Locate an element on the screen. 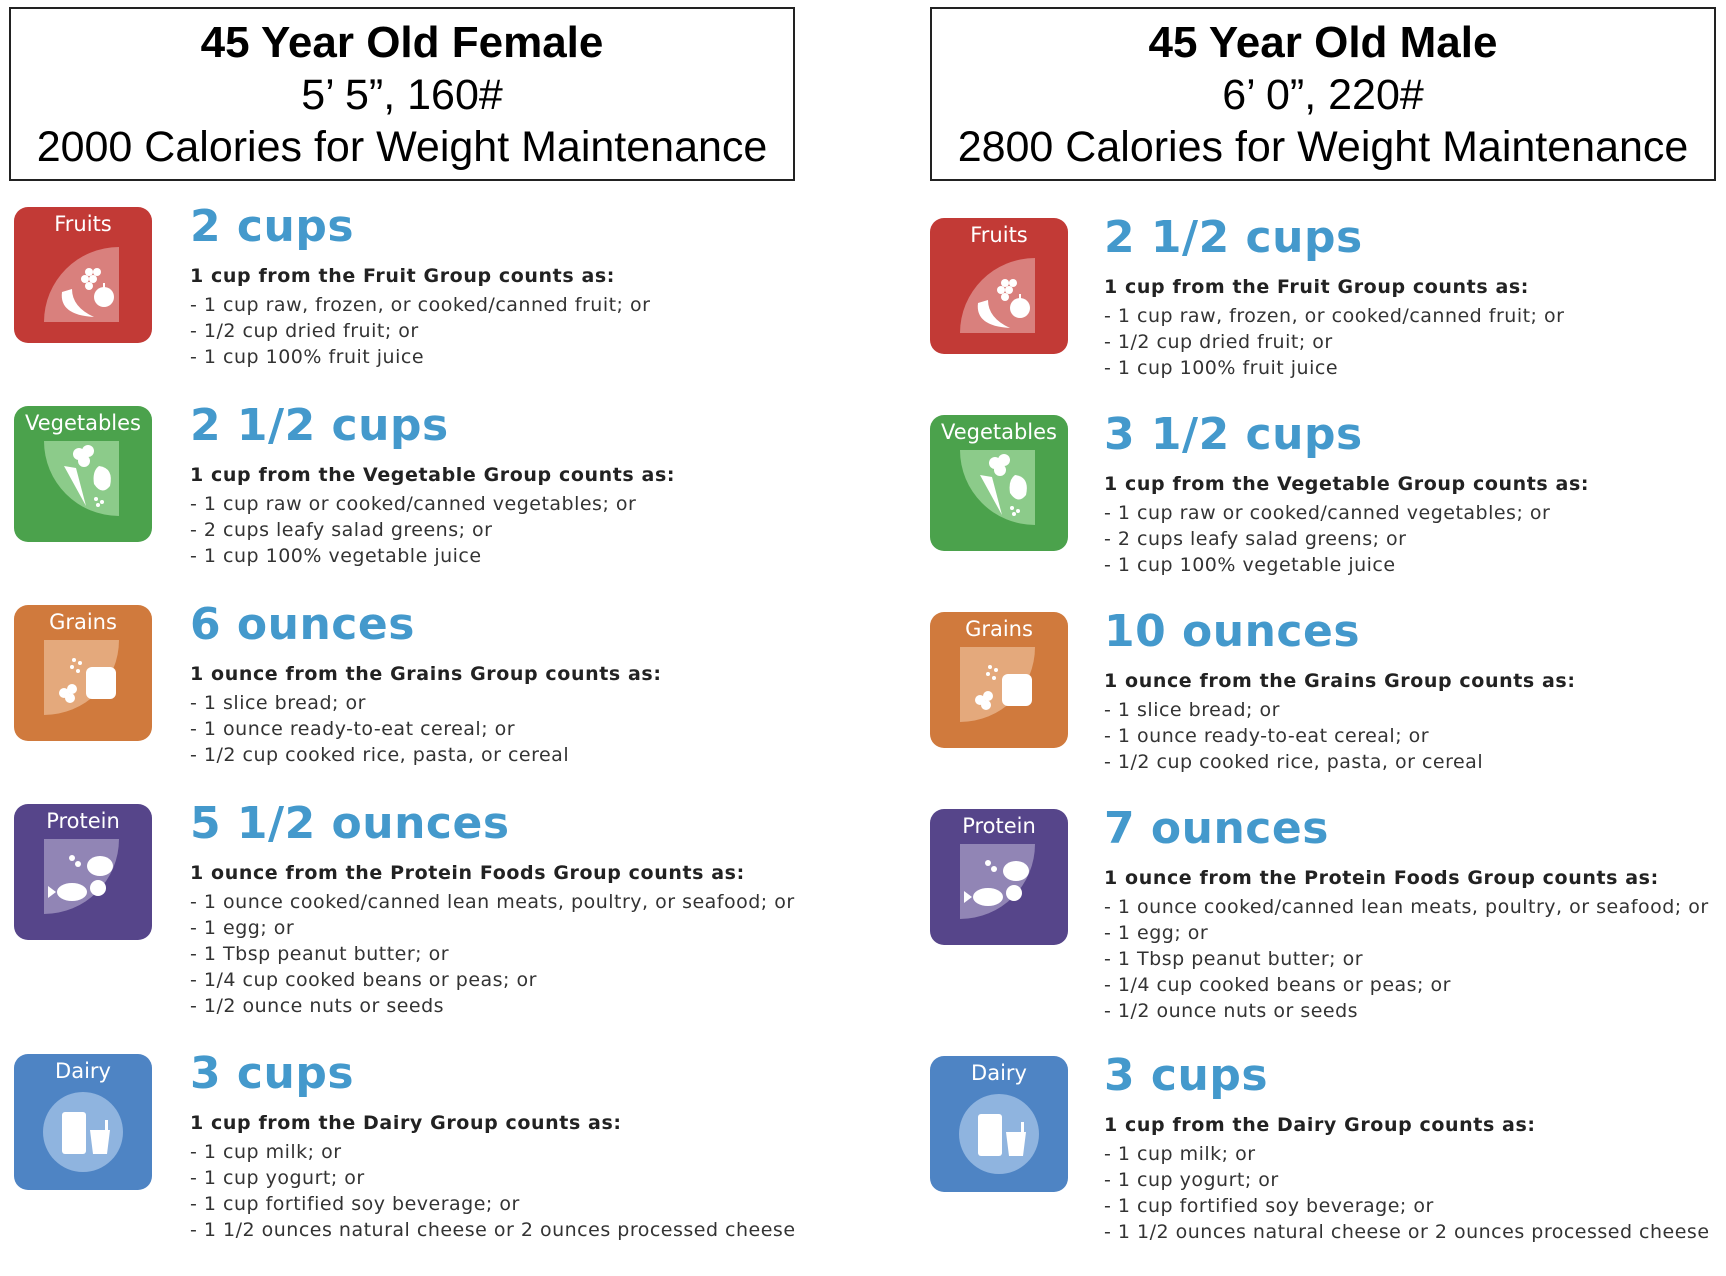  protein-amount: 5 1/2 ounces is located at coordinates (350, 823).